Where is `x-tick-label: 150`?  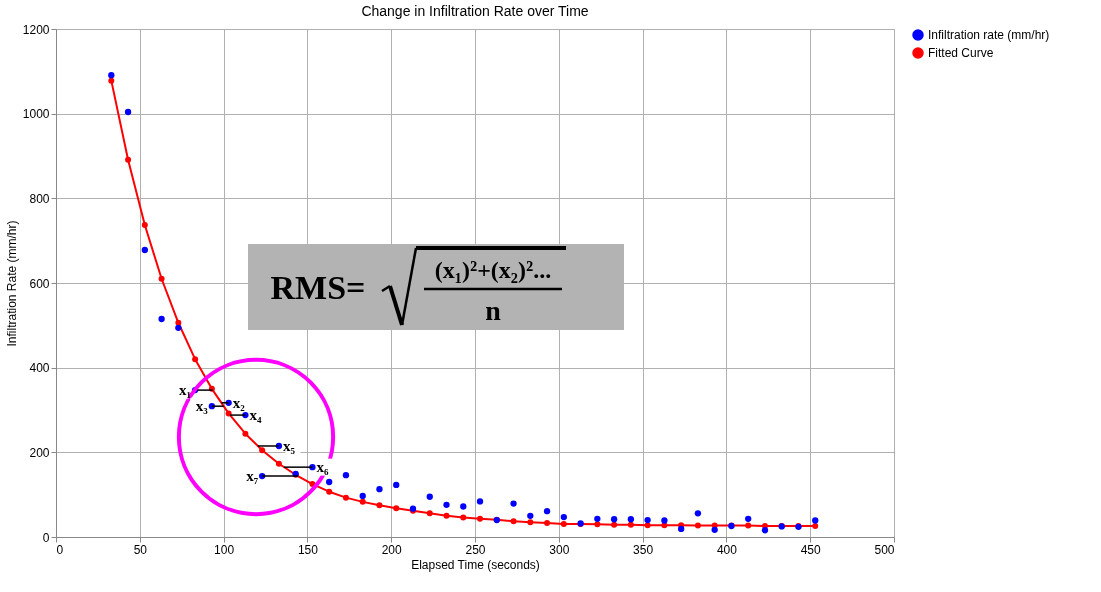
x-tick-label: 150 is located at coordinates (308, 549).